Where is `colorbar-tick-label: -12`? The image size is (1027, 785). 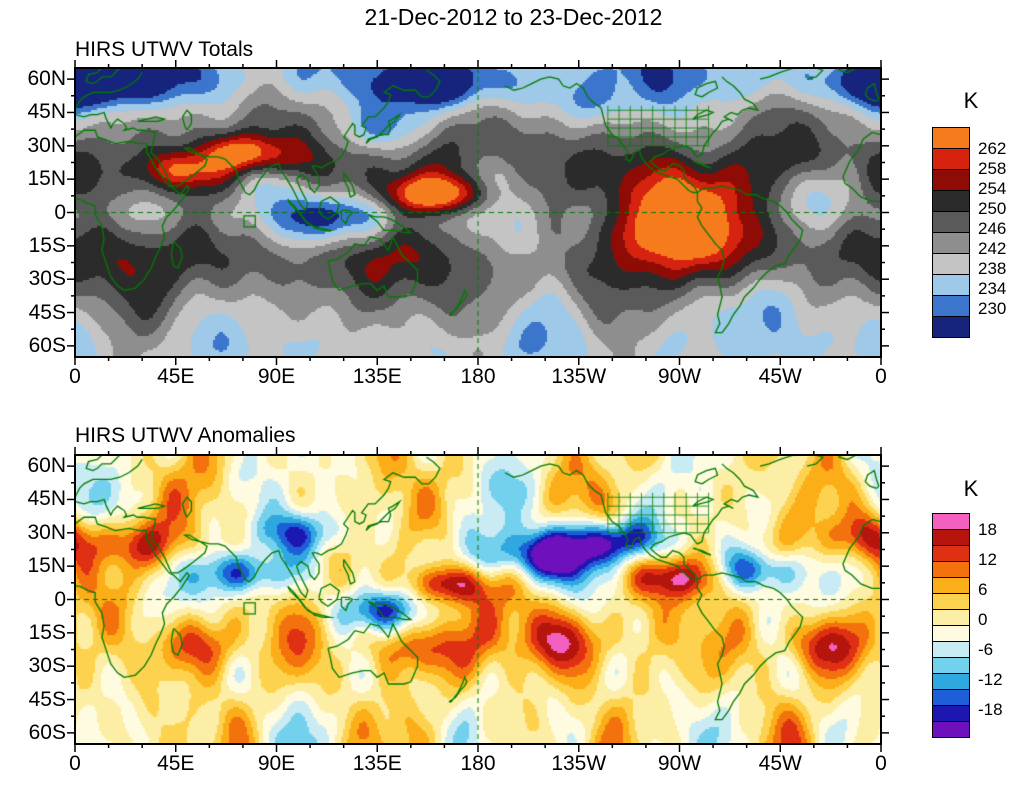 colorbar-tick-label: -12 is located at coordinates (990, 679).